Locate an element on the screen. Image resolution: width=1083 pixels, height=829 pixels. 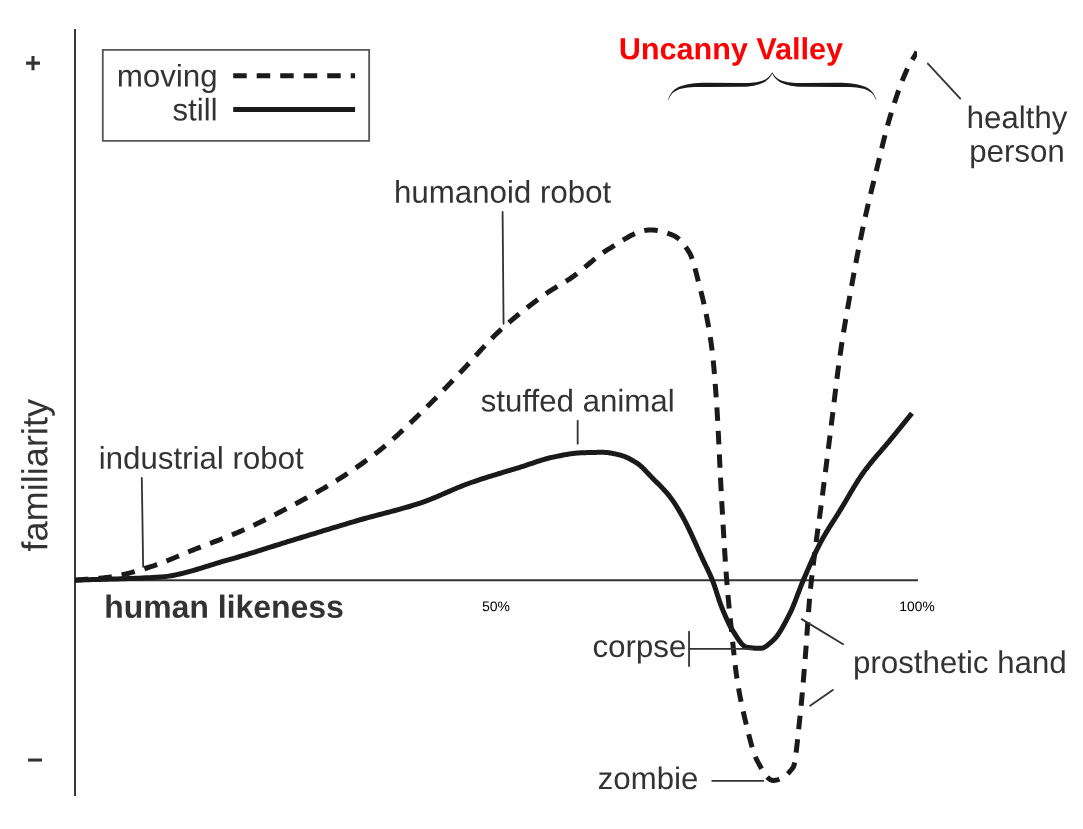
x-tick-label: 100% is located at coordinates (917, 606).